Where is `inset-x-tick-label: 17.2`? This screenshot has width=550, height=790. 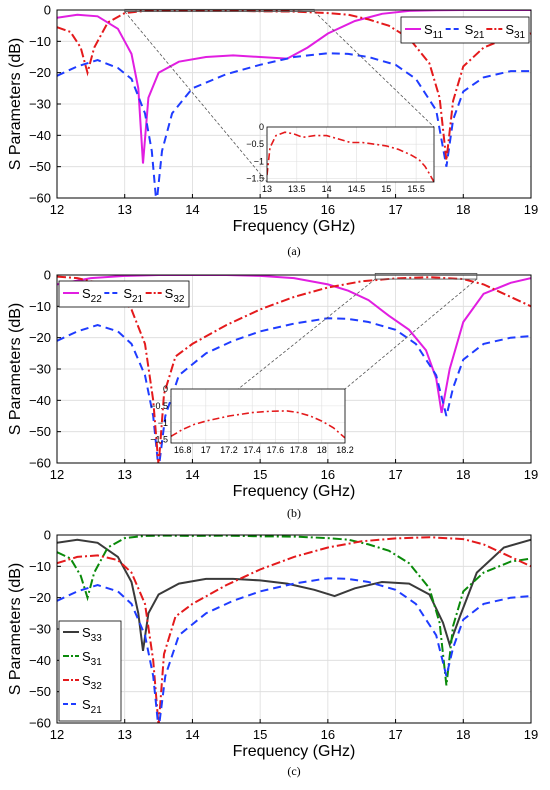 inset-x-tick-label: 17.2 is located at coordinates (229, 450).